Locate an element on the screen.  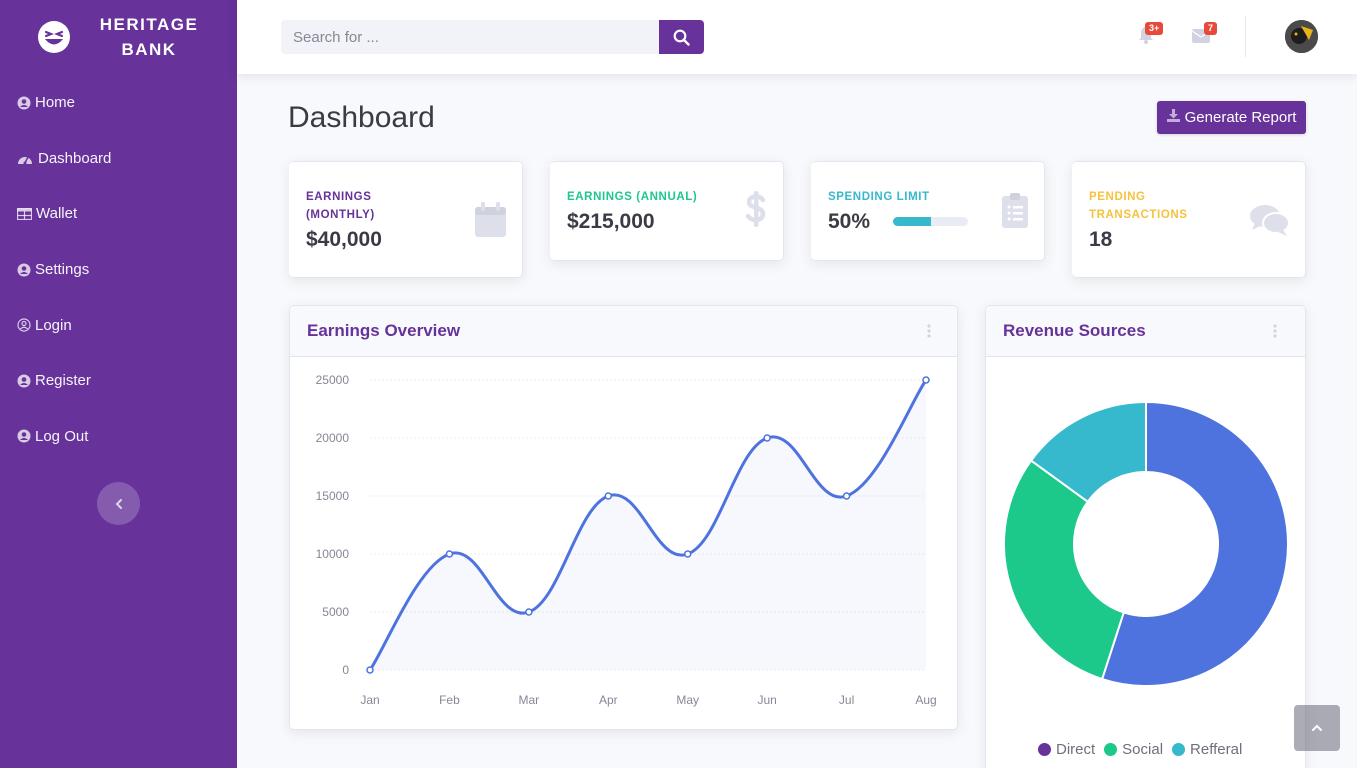
x-tick-label: Jun is located at coordinates (766, 700).